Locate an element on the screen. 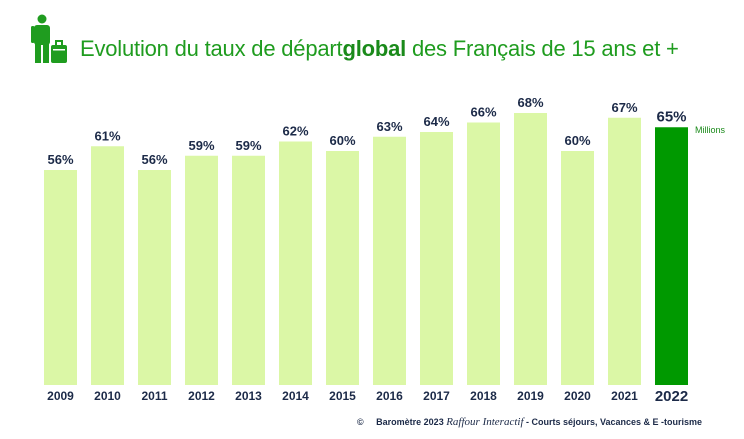 Image resolution: width=744 pixels, height=439 pixels. title-part-1: Evolution du taux de départ is located at coordinates (211, 48).